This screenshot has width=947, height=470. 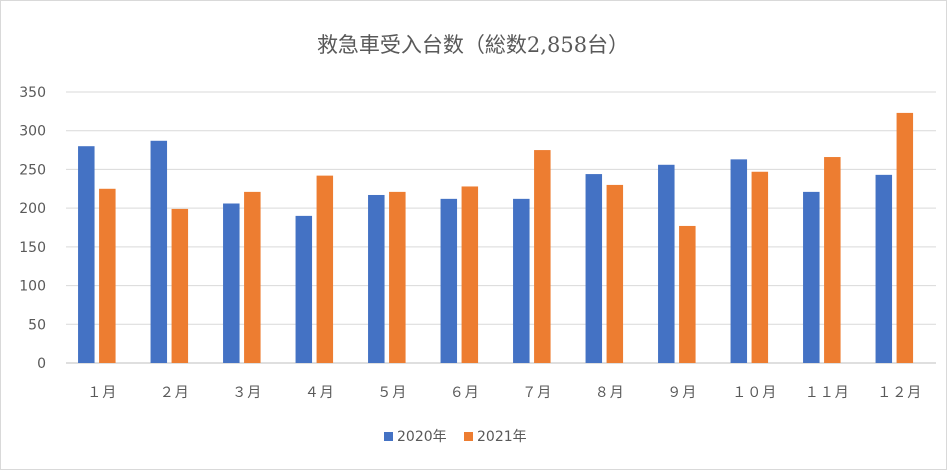 I want to click on y-tick-label: 300, so click(x=32, y=132).